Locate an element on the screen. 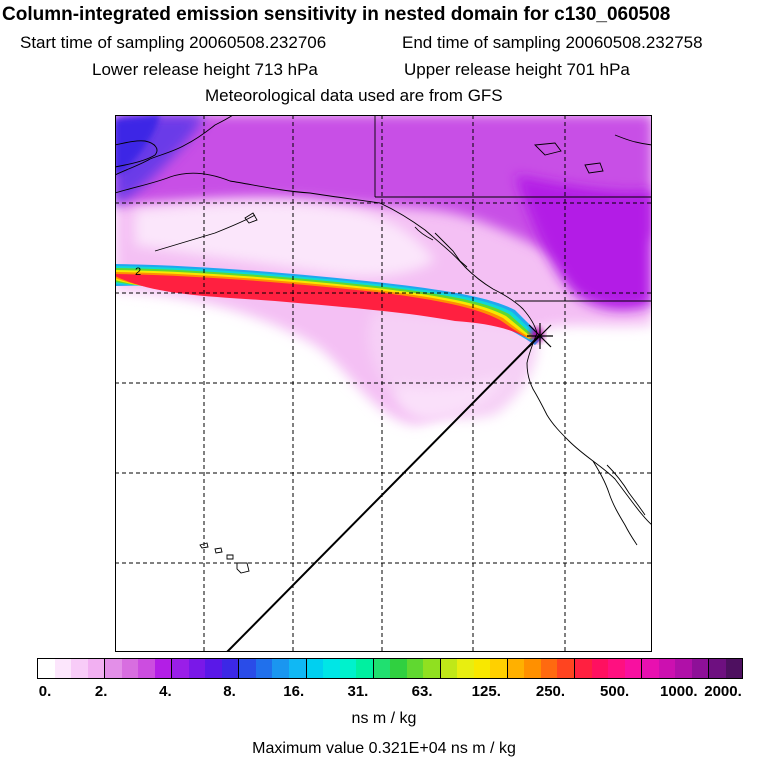 This screenshot has width=768, height=768. colorbar-tick-label: 125. is located at coordinates (486, 691).